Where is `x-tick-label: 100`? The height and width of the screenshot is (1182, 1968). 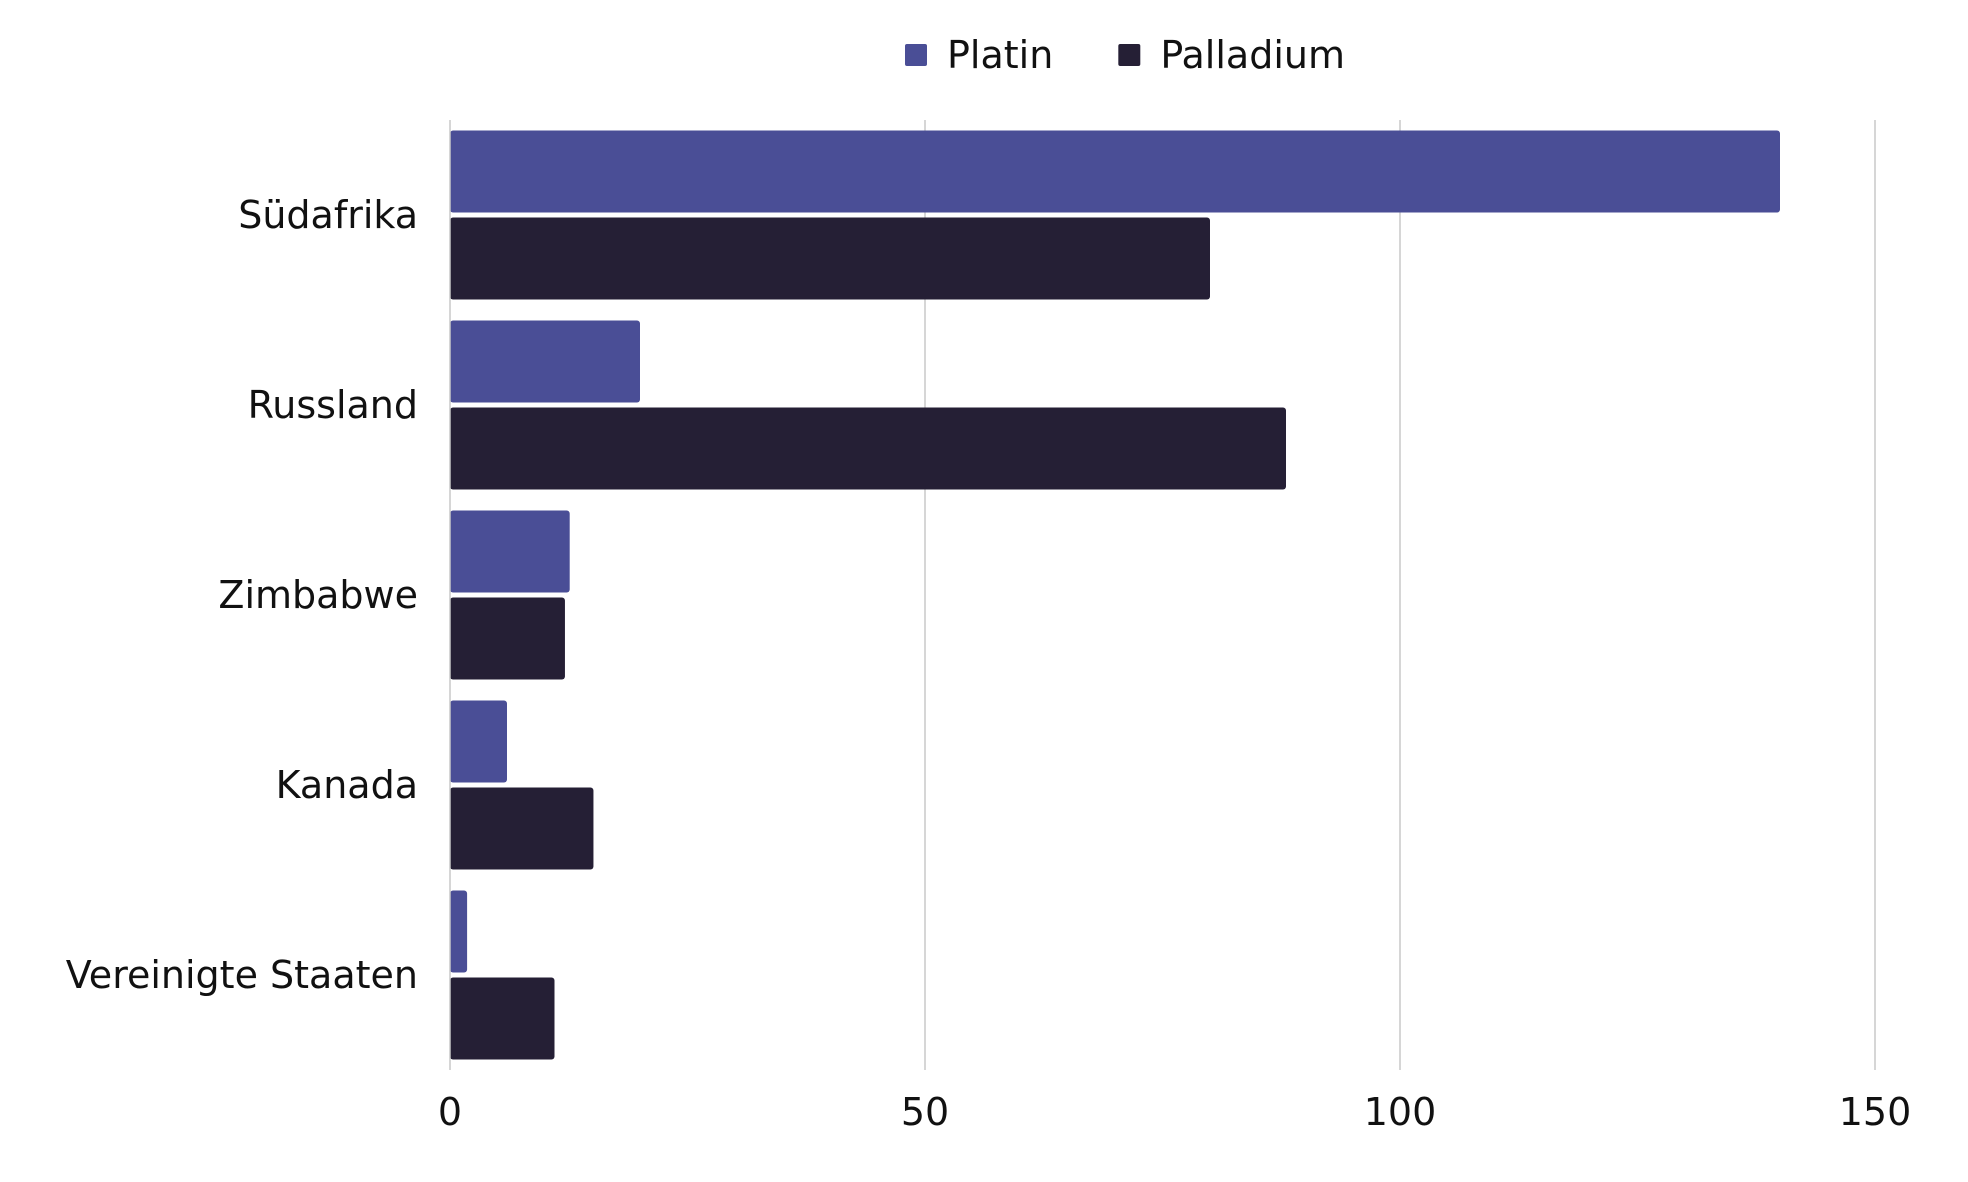
x-tick-label: 100 is located at coordinates (1400, 1112).